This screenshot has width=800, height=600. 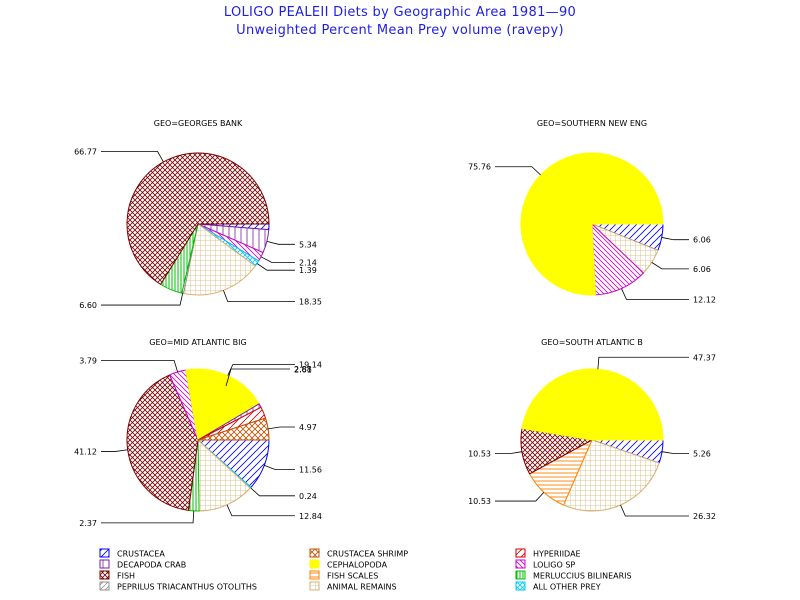 What do you see at coordinates (310, 516) in the screenshot?
I see `slice-value-label: 12.84` at bounding box center [310, 516].